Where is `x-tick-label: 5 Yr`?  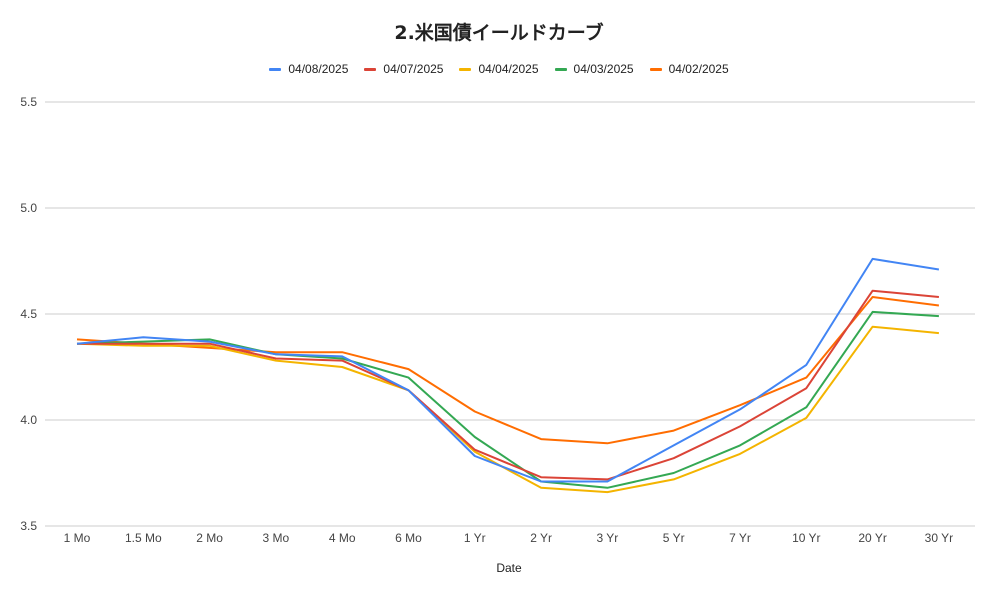 x-tick-label: 5 Yr is located at coordinates (674, 538).